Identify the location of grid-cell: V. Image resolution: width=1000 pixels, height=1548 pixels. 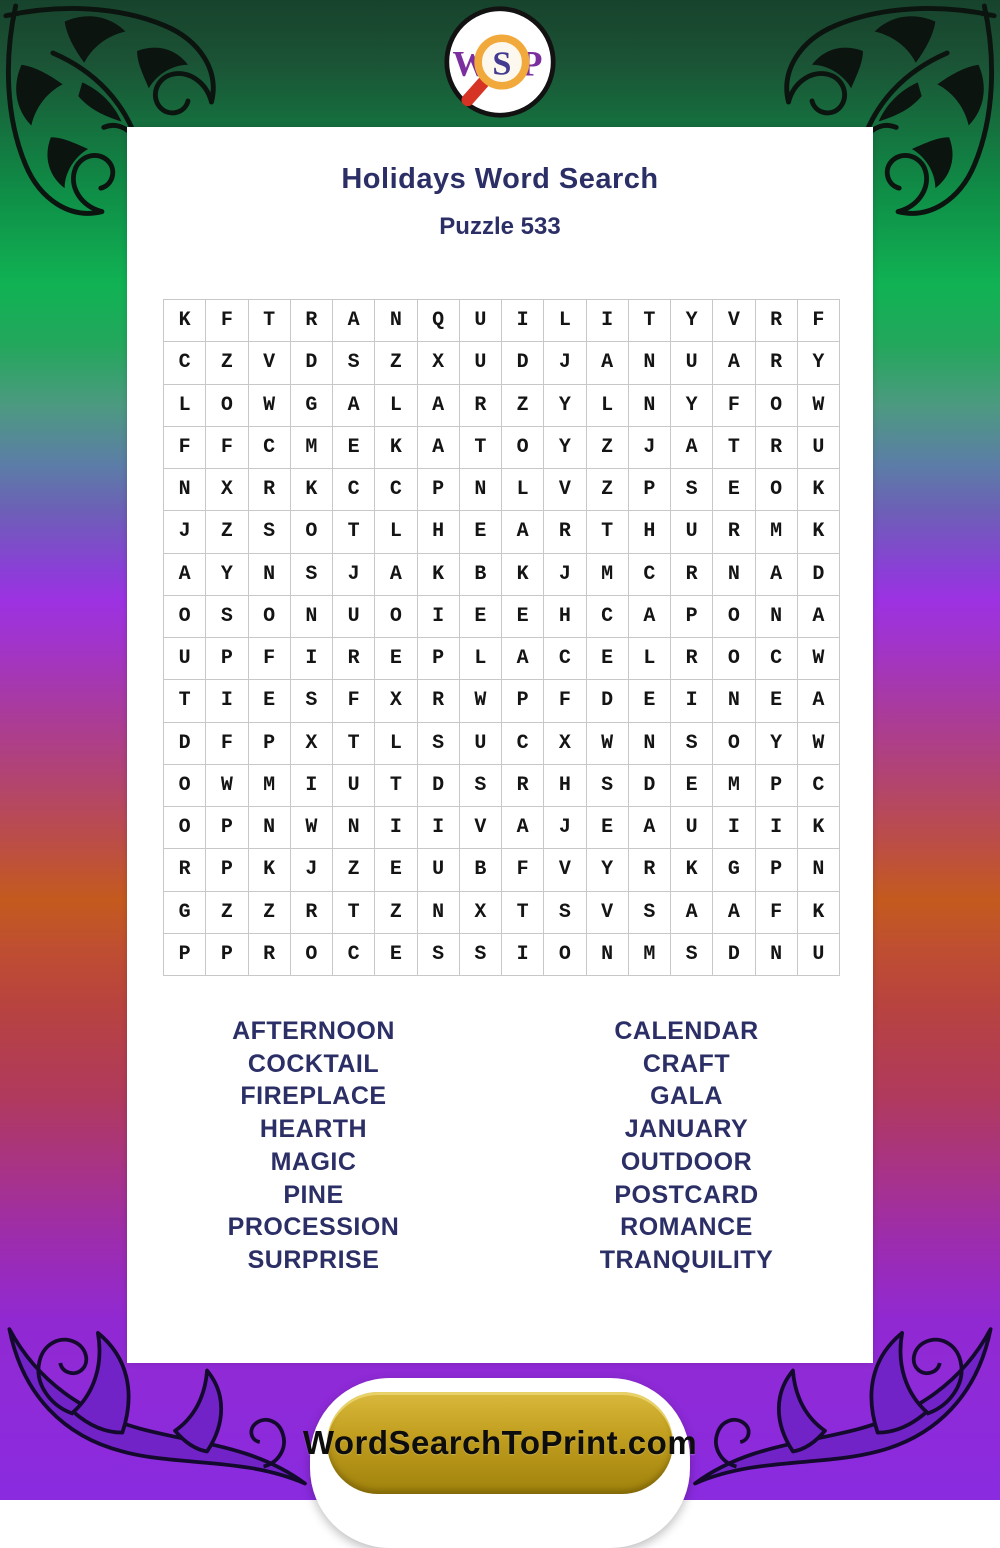
(565, 870).